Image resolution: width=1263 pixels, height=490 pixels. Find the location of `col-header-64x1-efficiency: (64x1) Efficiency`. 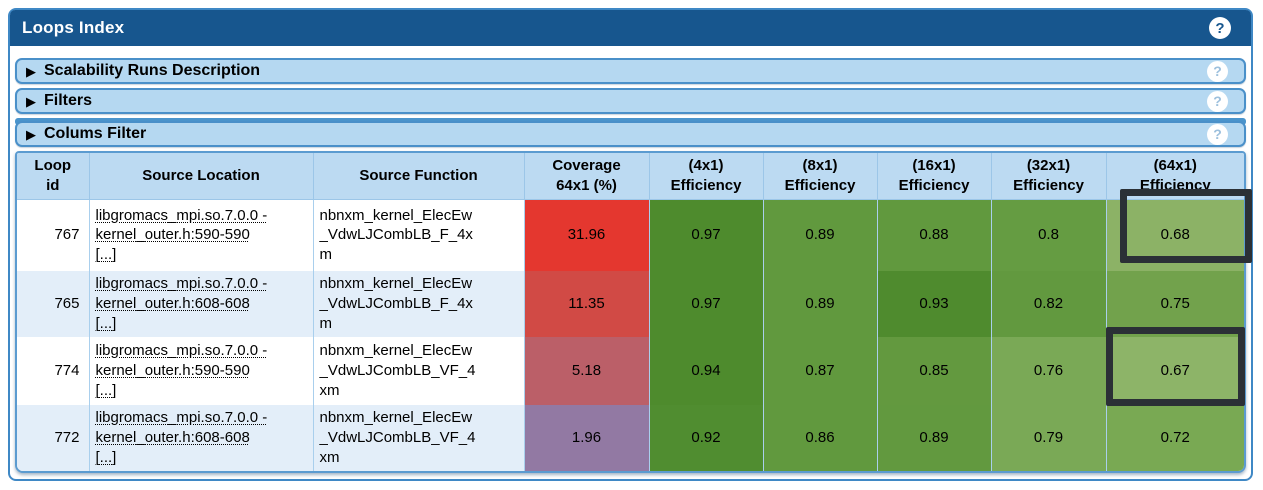

col-header-64x1-efficiency: (64x1) Efficiency is located at coordinates (1174, 176).